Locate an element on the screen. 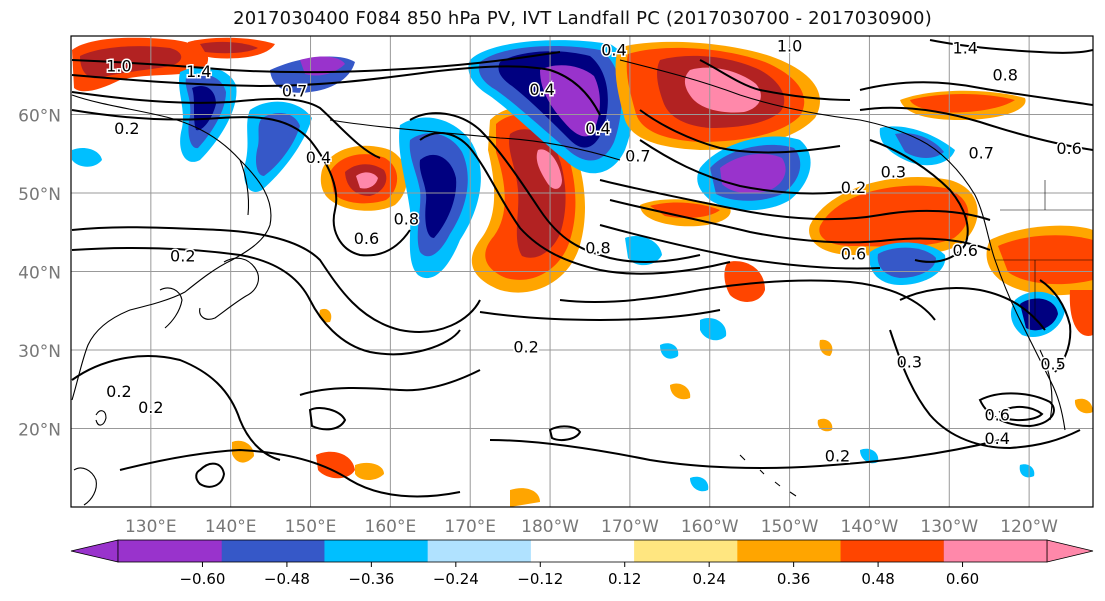  lat-tick-label: 40°N is located at coordinates (39, 274).